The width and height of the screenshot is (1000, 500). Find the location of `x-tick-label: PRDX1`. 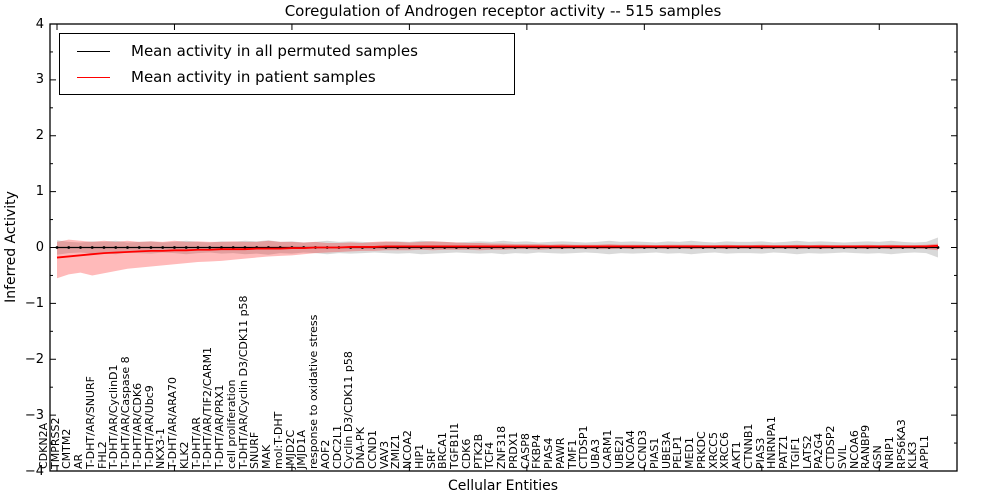

x-tick-label: PRDX1 is located at coordinates (513, 450).